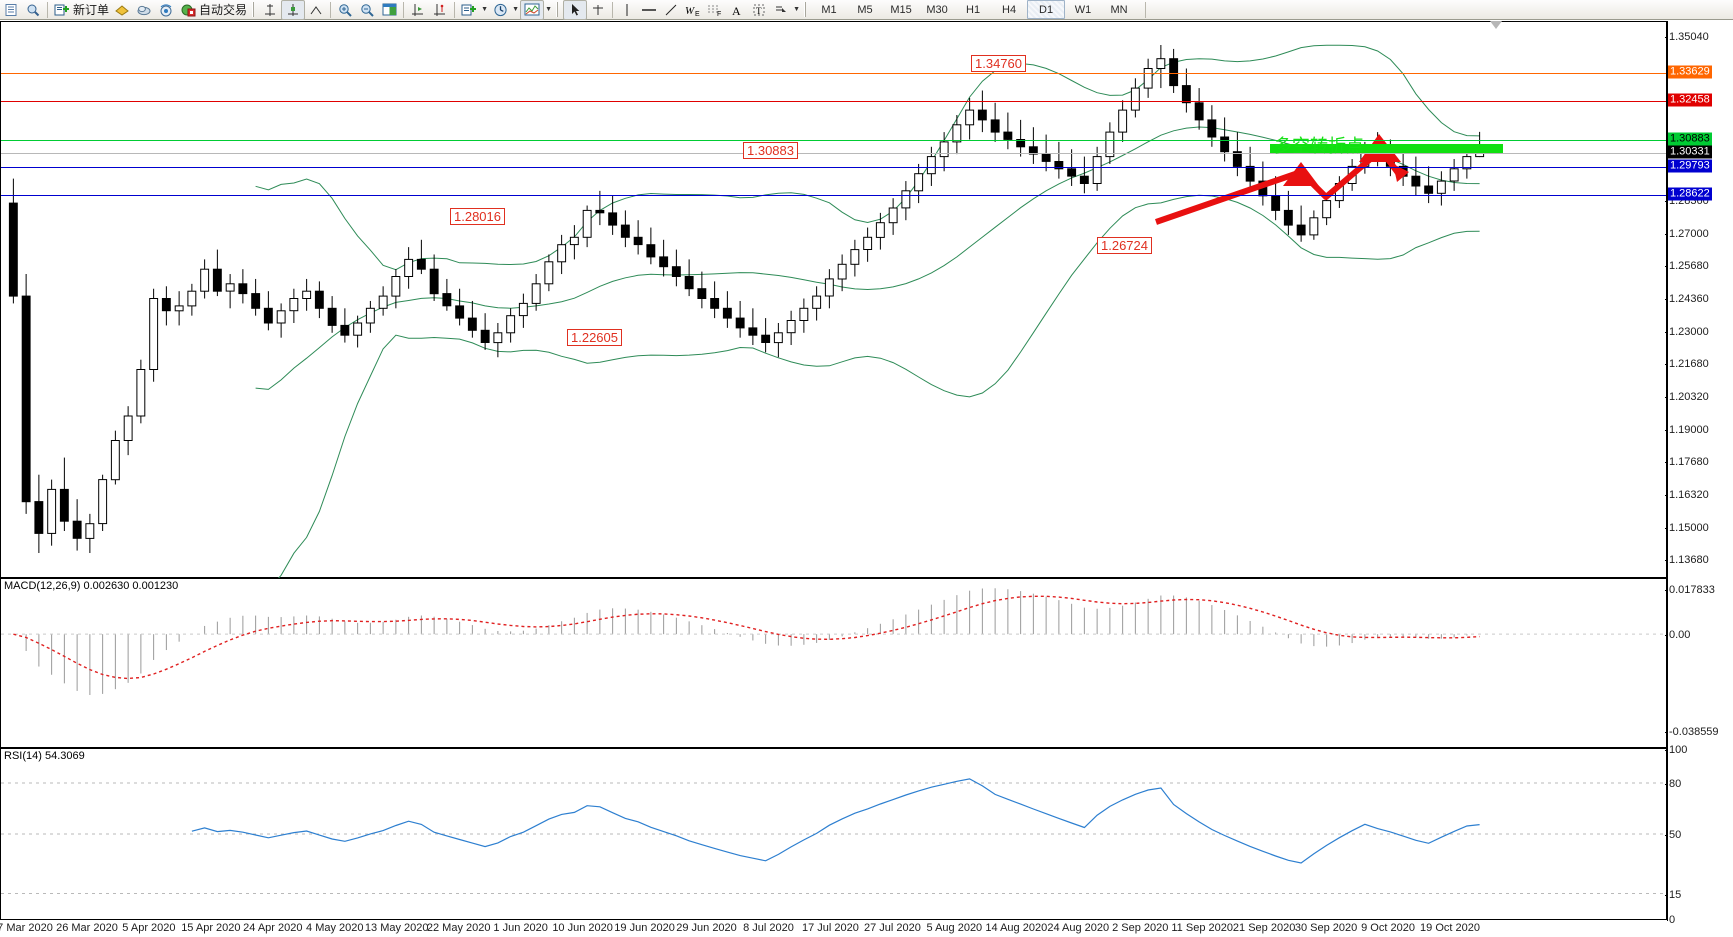 The image size is (1733, 937). Describe the element at coordinates (1687, 233) in the screenshot. I see `price-tick: 1.27000` at that location.